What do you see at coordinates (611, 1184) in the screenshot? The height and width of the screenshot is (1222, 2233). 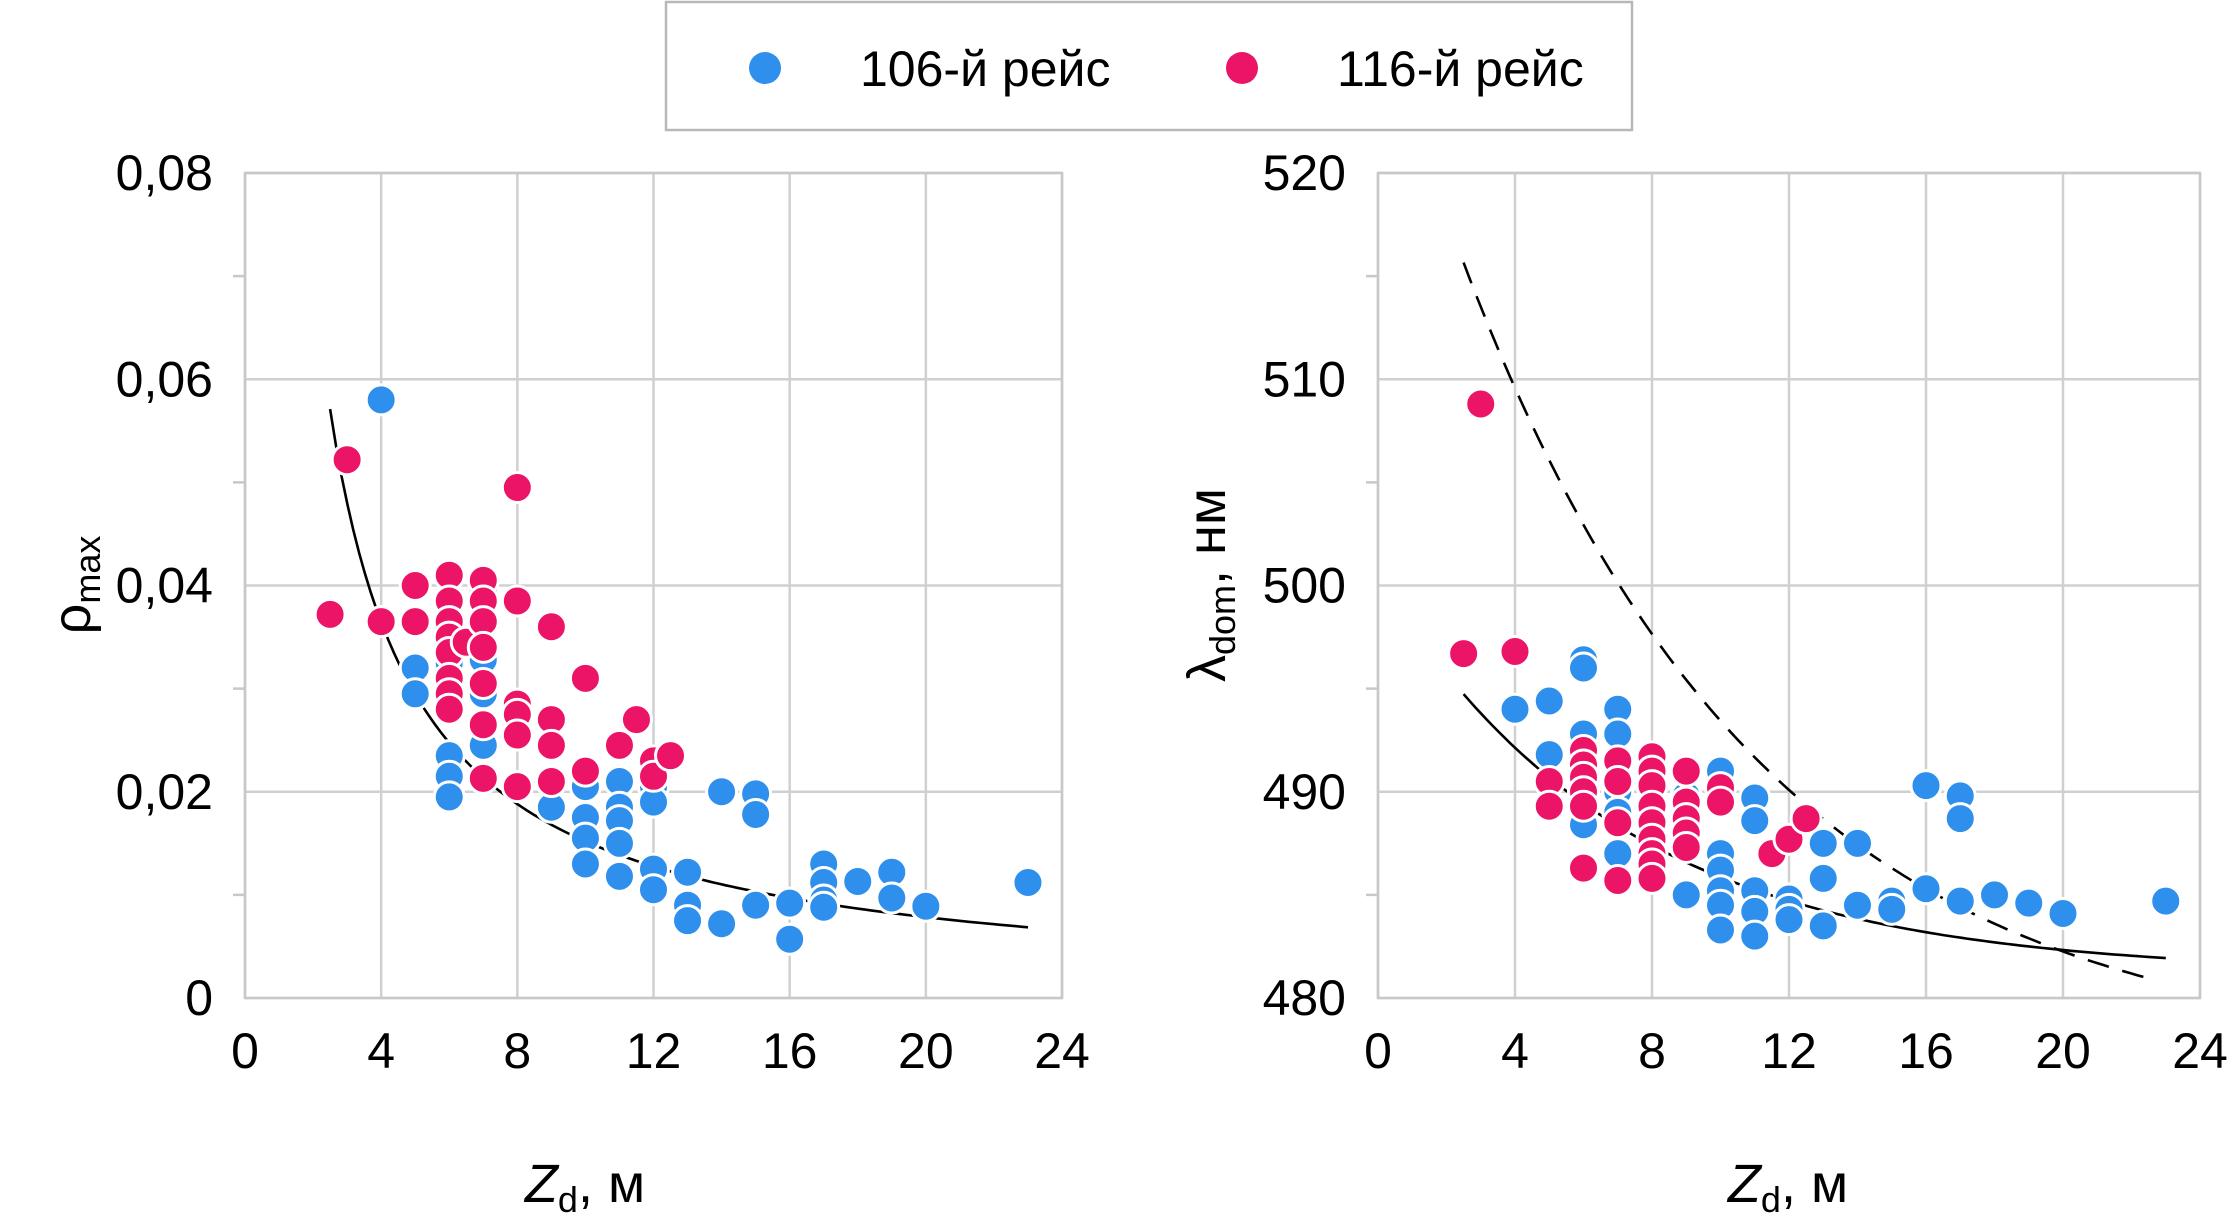 I see `left-xlabel-rest: , м` at bounding box center [611, 1184].